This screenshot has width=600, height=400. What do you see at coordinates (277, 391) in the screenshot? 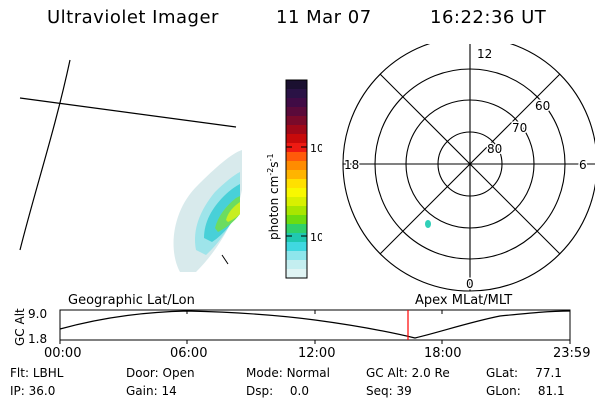
I see `status-dsp: Dsp: 0.0` at bounding box center [277, 391].